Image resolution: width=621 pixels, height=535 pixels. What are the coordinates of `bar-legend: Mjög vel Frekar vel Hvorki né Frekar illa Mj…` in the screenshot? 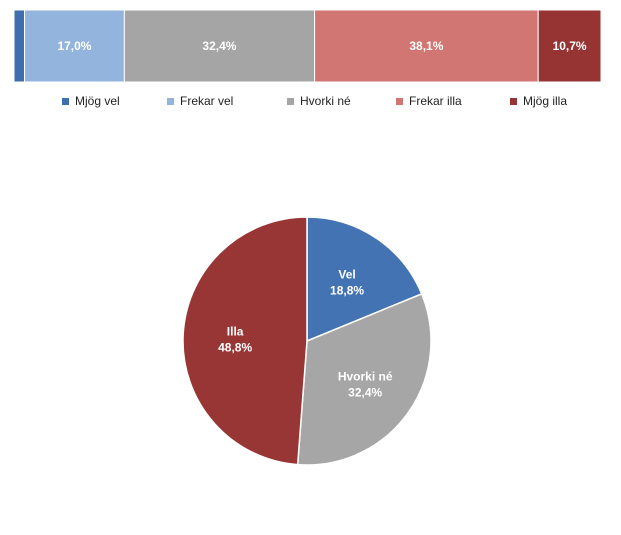 It's located at (310, 105).